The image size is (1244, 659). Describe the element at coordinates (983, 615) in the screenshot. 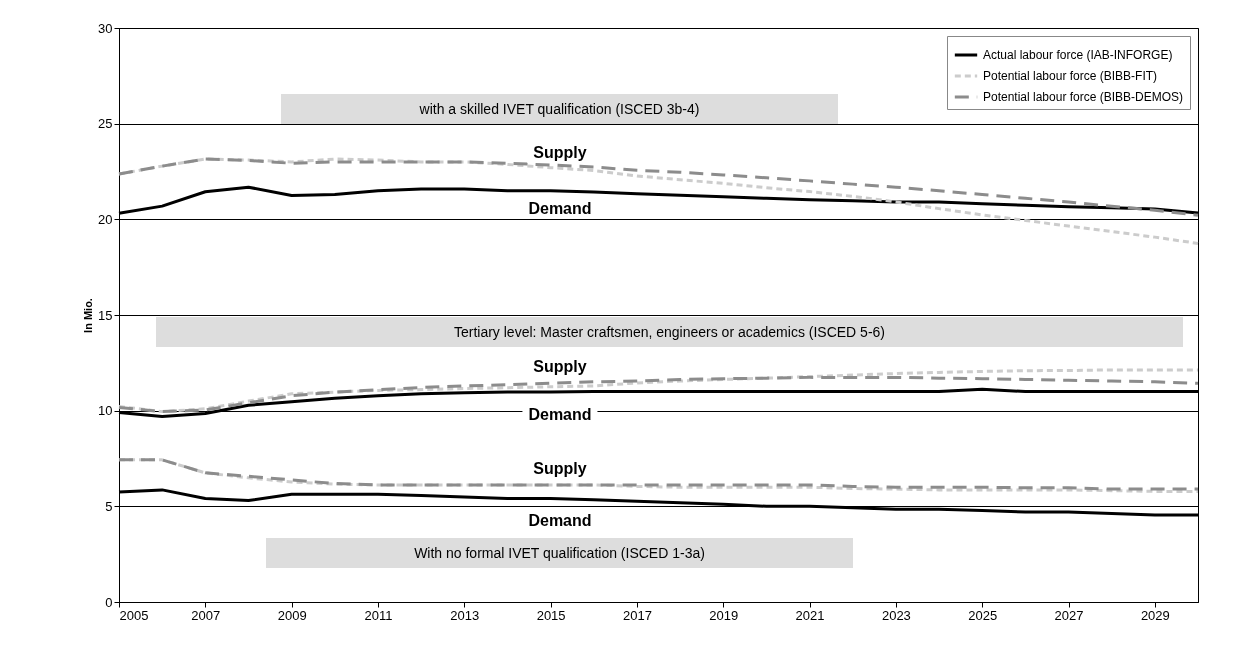

I see `x-tick-label: 2025` at that location.